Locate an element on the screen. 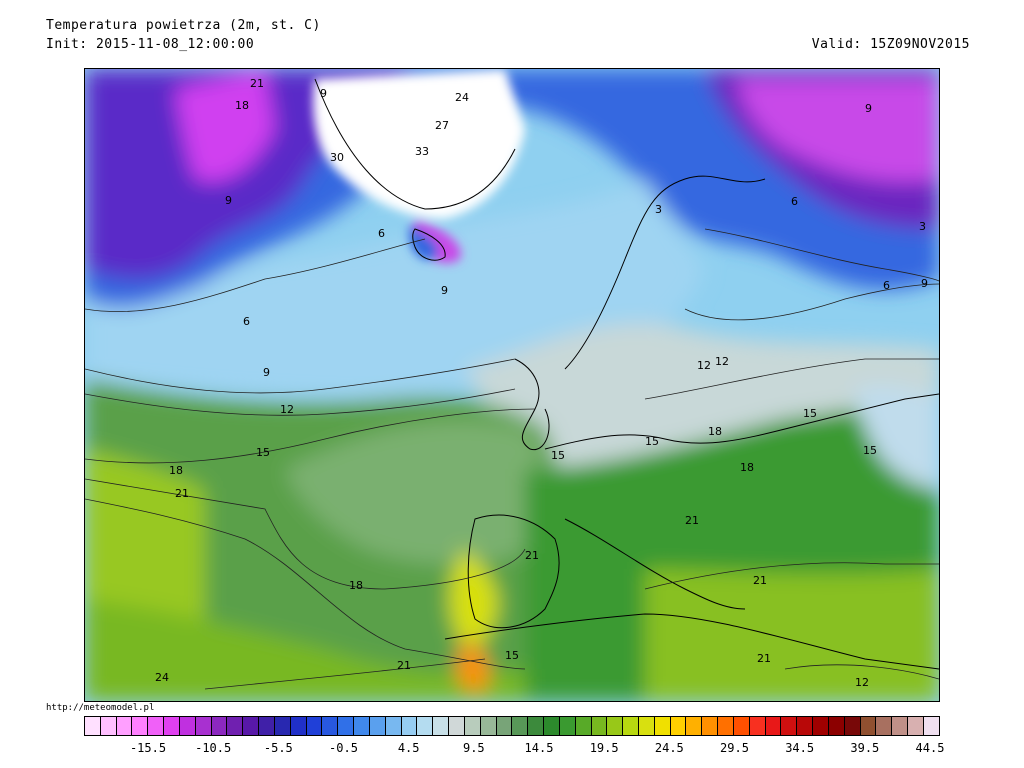 Image resolution: width=1024 pixels, height=768 pixels. init-time: Init: 2015-11-08_12:00:00 is located at coordinates (150, 44).